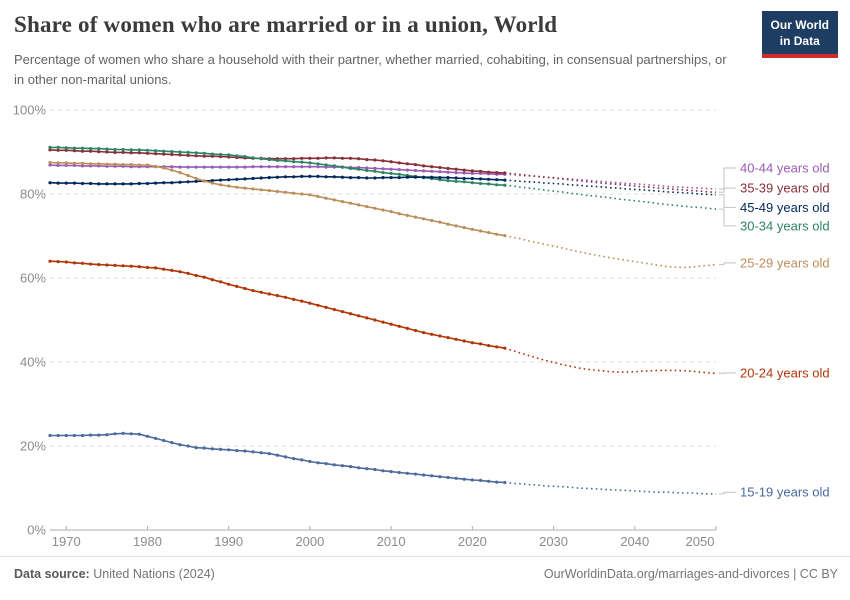  Describe the element at coordinates (36, 530) in the screenshot. I see `y-axis-tick-label: 0%` at that location.